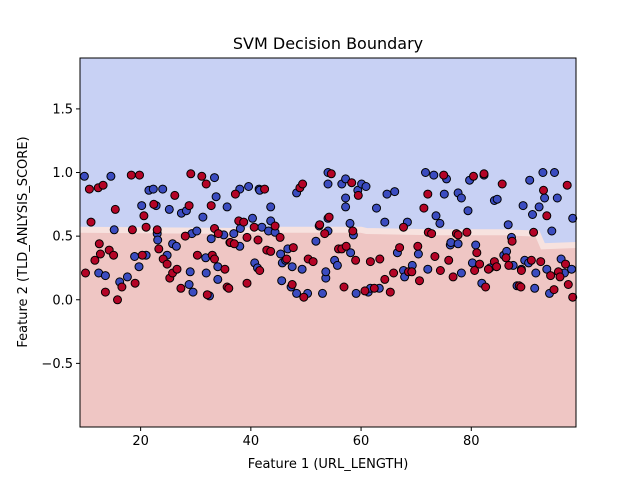 The image size is (640, 480). I want to click on x-tick-label: 80, so click(471, 441).